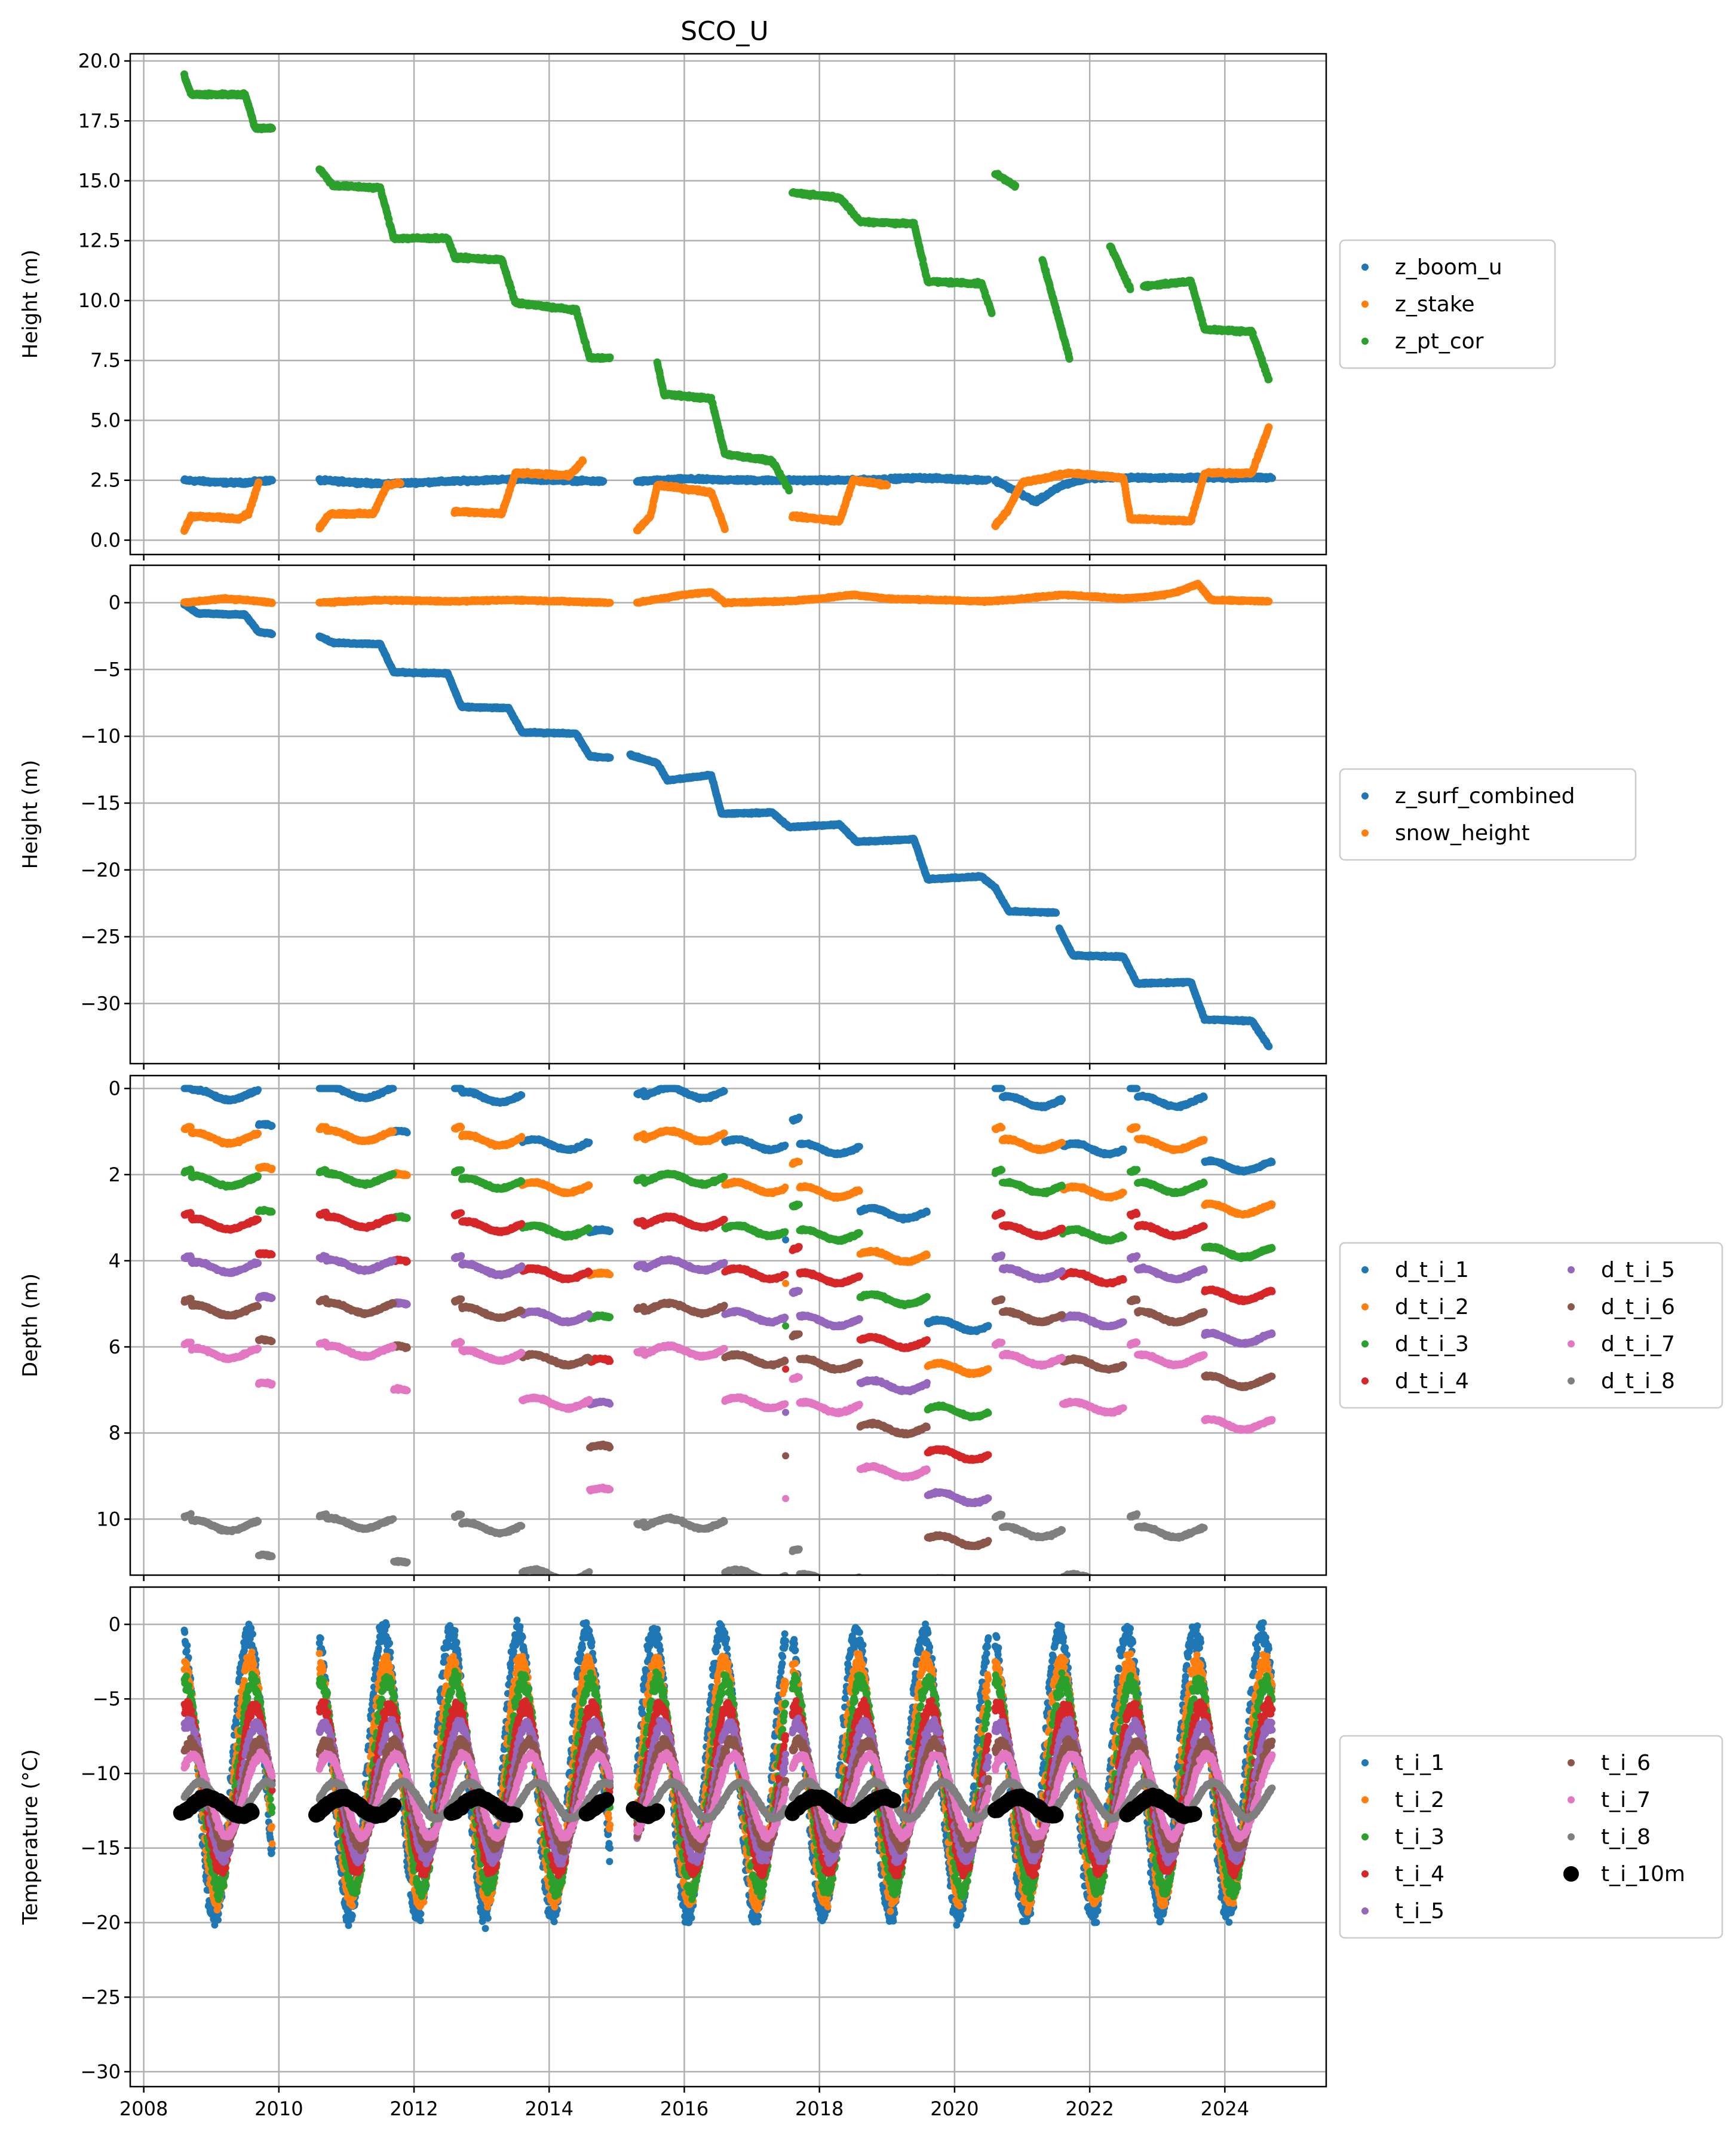 Image resolution: width=1736 pixels, height=2144 pixels. What do you see at coordinates (726, 282) in the screenshot?
I see `series-z_pt_cor` at bounding box center [726, 282].